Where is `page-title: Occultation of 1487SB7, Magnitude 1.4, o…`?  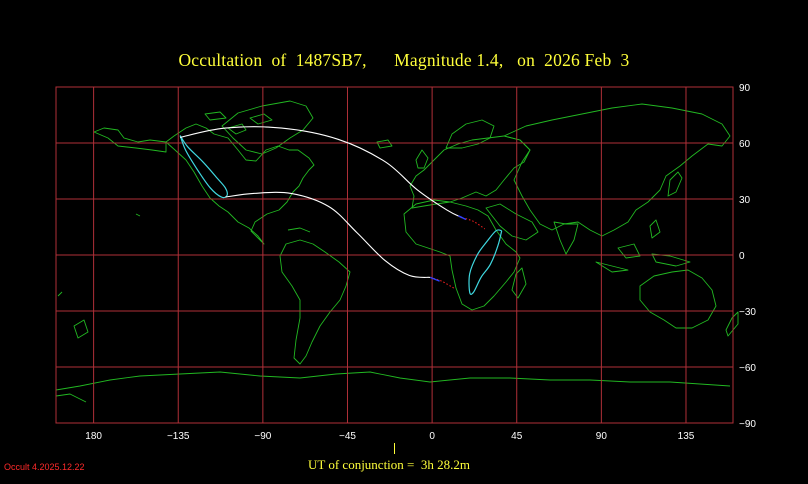 page-title: Occultation of 1487SB7, Magnitude 1.4, o… is located at coordinates (404, 60).